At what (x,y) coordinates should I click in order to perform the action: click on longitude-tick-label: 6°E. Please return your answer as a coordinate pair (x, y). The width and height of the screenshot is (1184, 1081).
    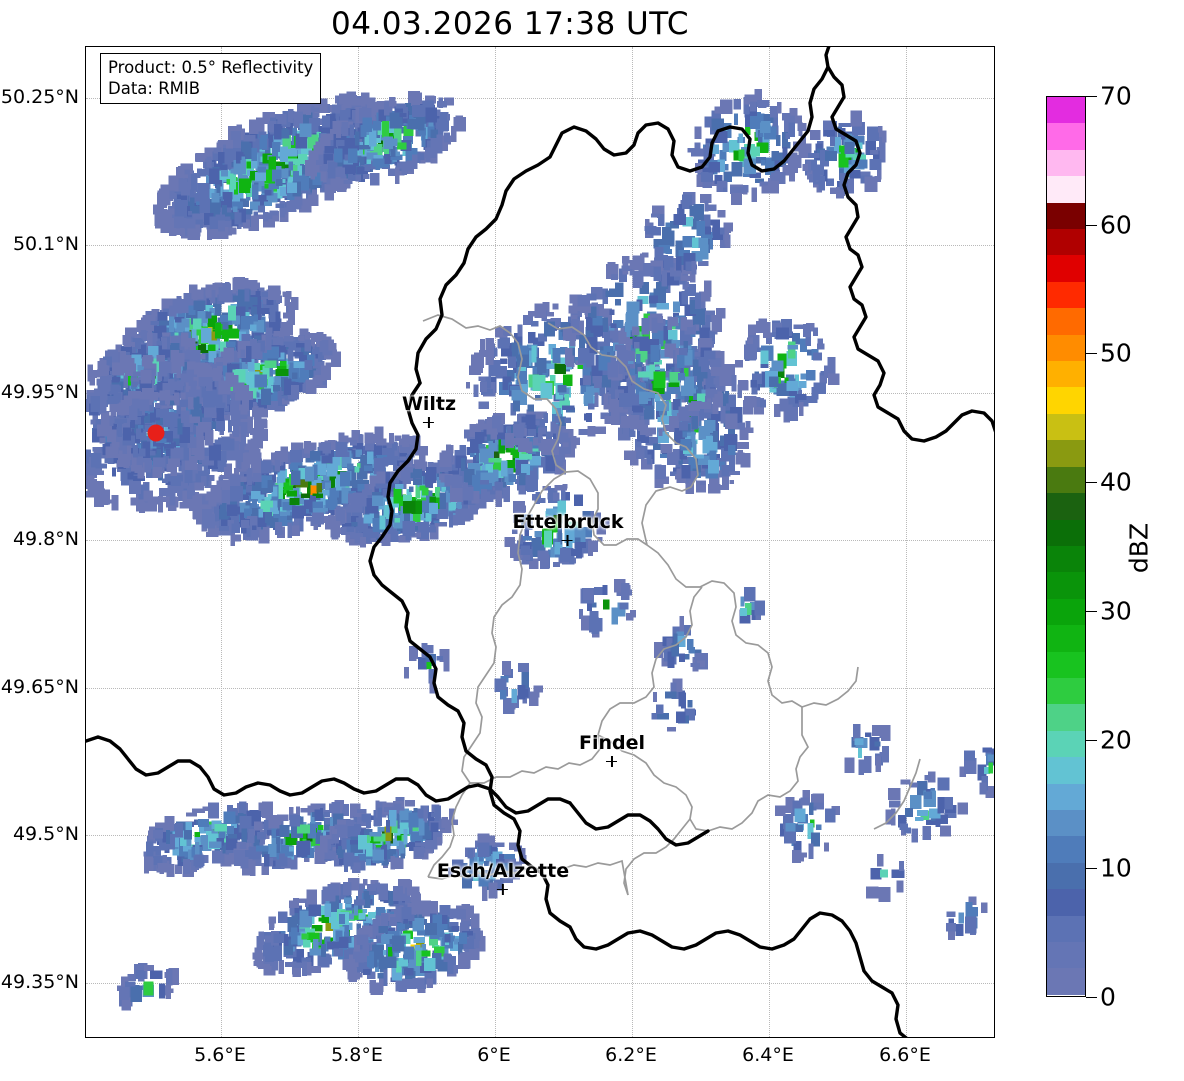
    Looking at the image, I should click on (494, 1055).